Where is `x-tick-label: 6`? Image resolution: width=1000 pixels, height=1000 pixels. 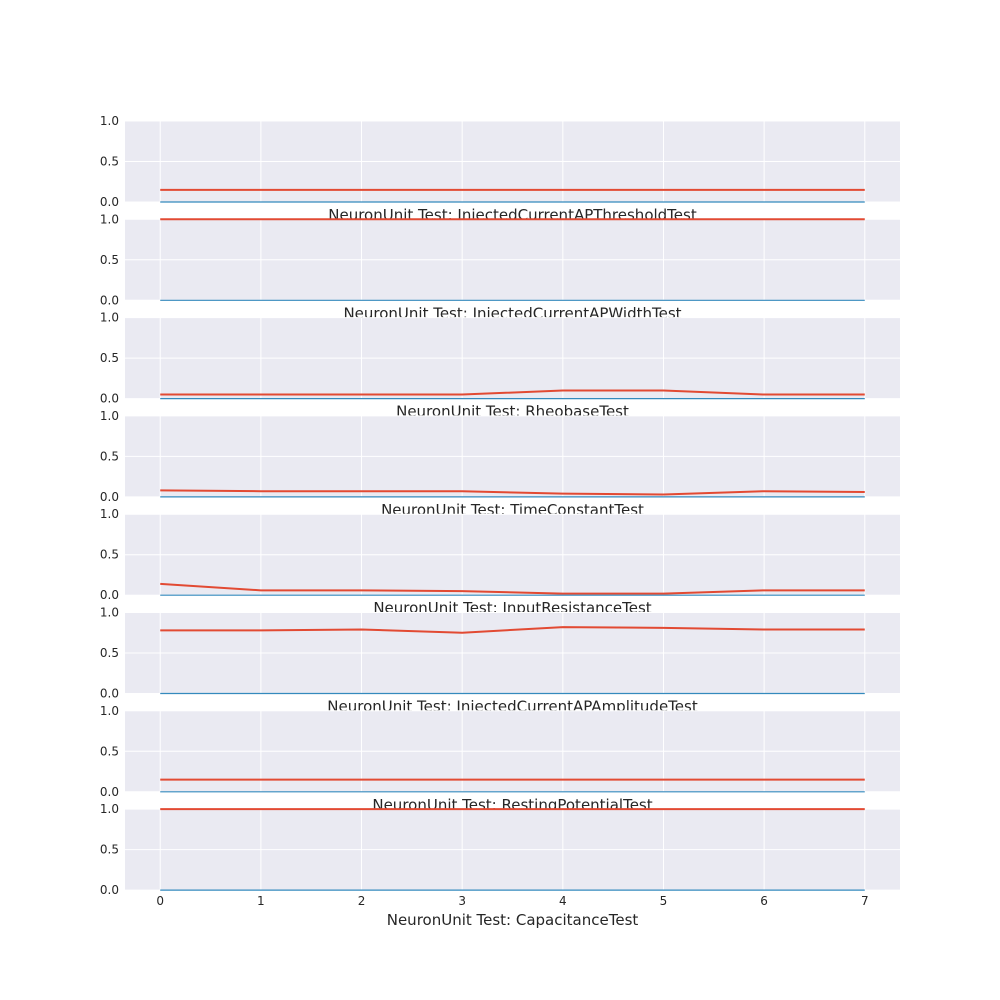
x-tick-label: 6 is located at coordinates (764, 901).